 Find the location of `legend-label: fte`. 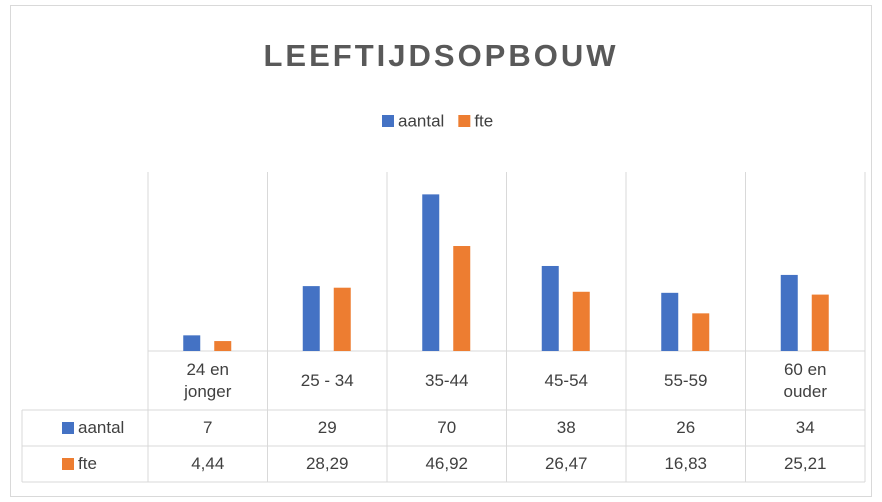

legend-label: fte is located at coordinates (483, 120).